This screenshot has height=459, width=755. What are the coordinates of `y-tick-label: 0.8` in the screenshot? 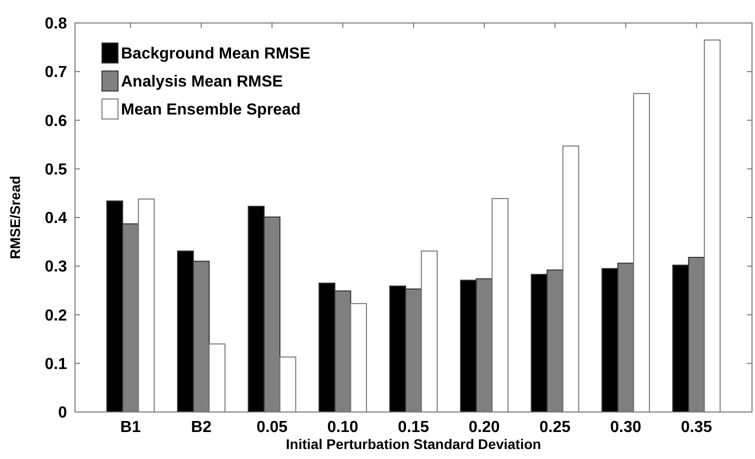 It's located at (56, 24).